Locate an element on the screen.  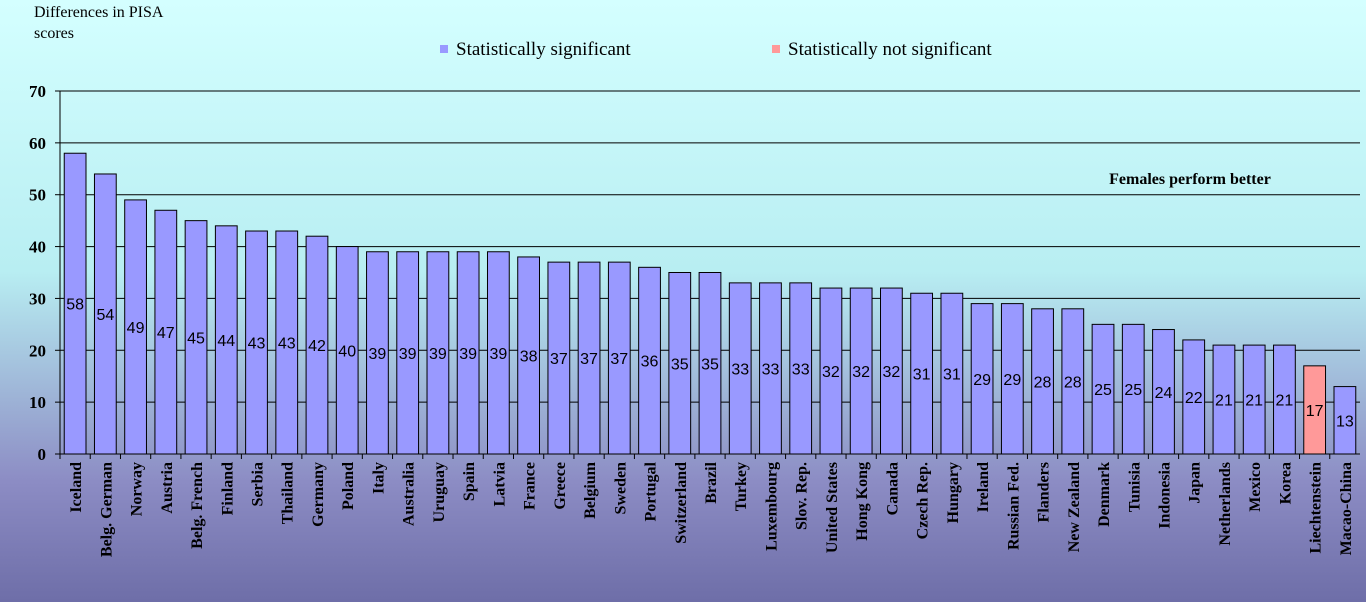
x-tick-label: Iceland is located at coordinates (76, 487).